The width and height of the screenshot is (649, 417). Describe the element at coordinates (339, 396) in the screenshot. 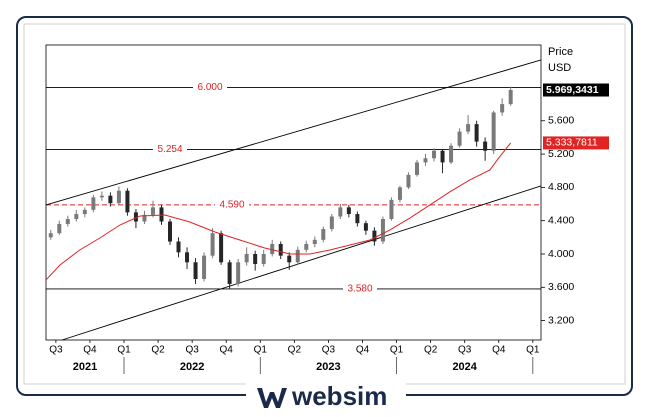

I see `logo-text: websim` at that location.